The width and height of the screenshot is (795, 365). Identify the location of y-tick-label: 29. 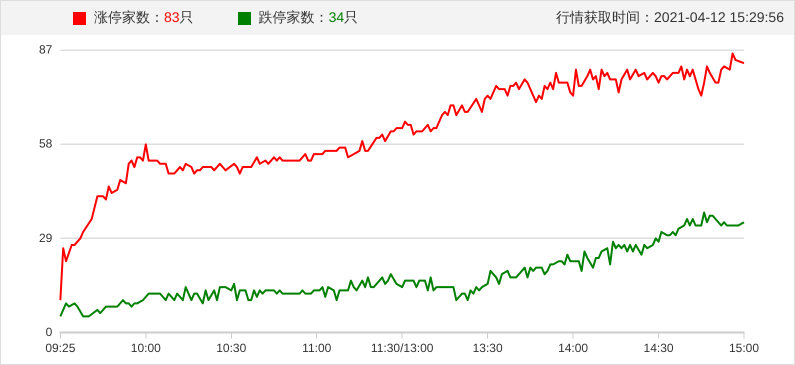
(45, 237).